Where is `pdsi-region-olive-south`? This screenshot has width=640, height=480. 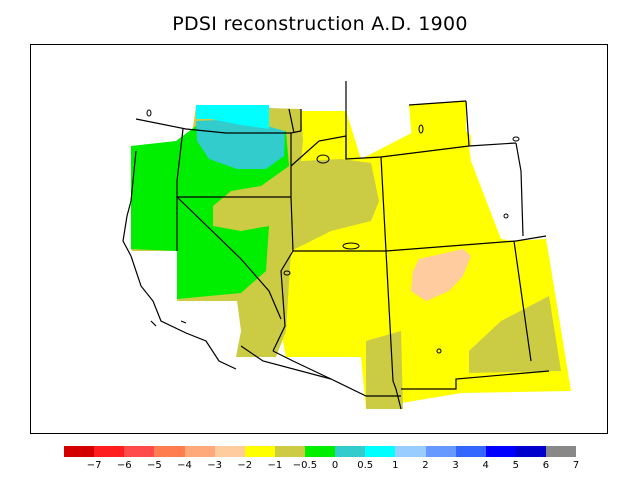 pdsi-region-olive-south is located at coordinates (384, 370).